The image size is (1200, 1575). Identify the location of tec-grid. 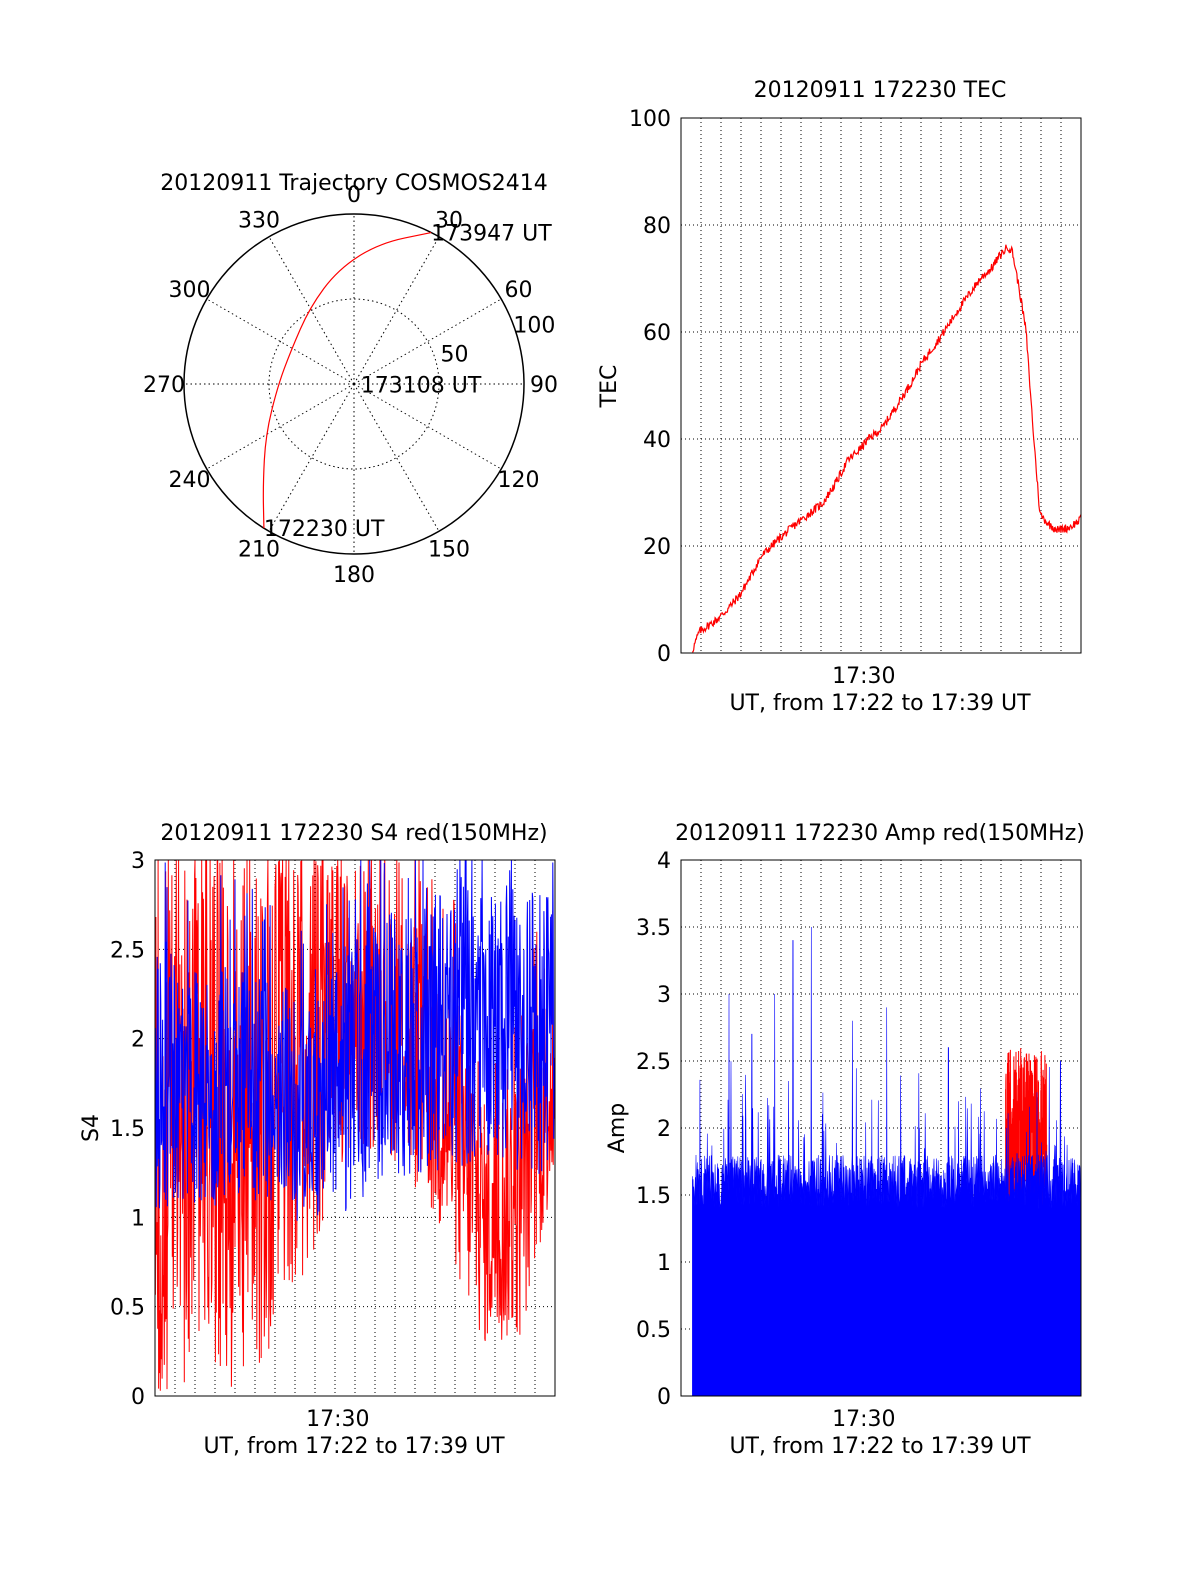
(881, 385).